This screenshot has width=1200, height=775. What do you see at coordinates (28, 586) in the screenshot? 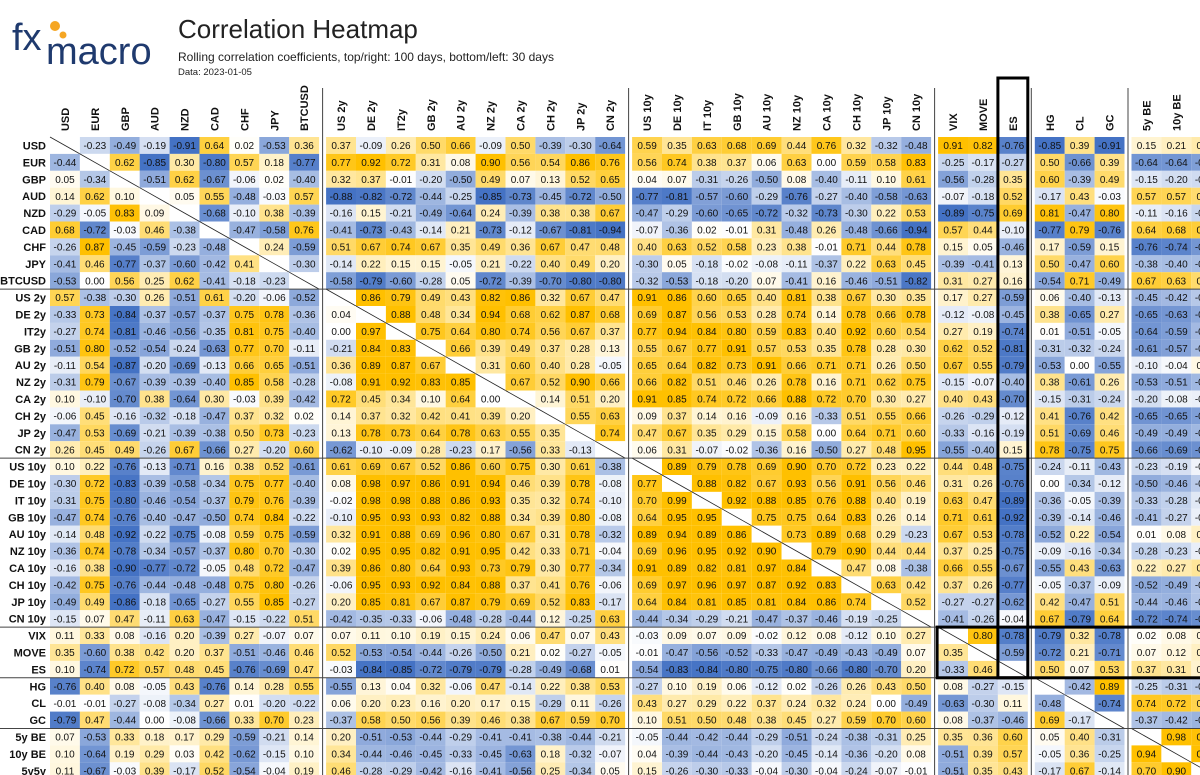
I see `row-label-ch-10y: CH 10y` at bounding box center [28, 586].